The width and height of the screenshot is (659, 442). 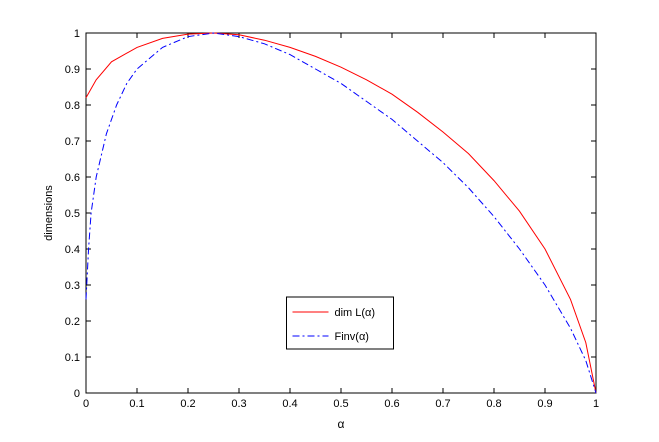 What do you see at coordinates (355, 313) in the screenshot?
I see `legend-label: dim L(α)` at bounding box center [355, 313].